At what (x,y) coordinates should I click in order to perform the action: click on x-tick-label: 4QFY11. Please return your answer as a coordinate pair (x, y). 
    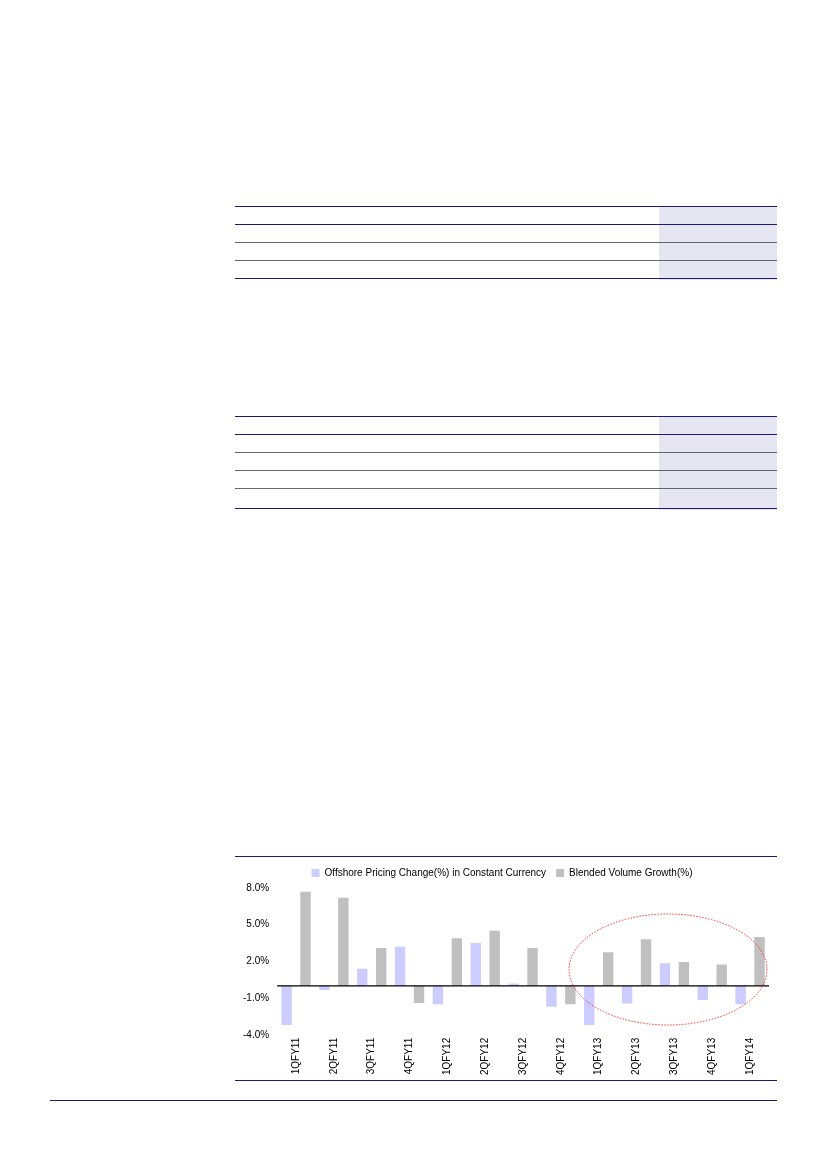
    Looking at the image, I should click on (409, 1056).